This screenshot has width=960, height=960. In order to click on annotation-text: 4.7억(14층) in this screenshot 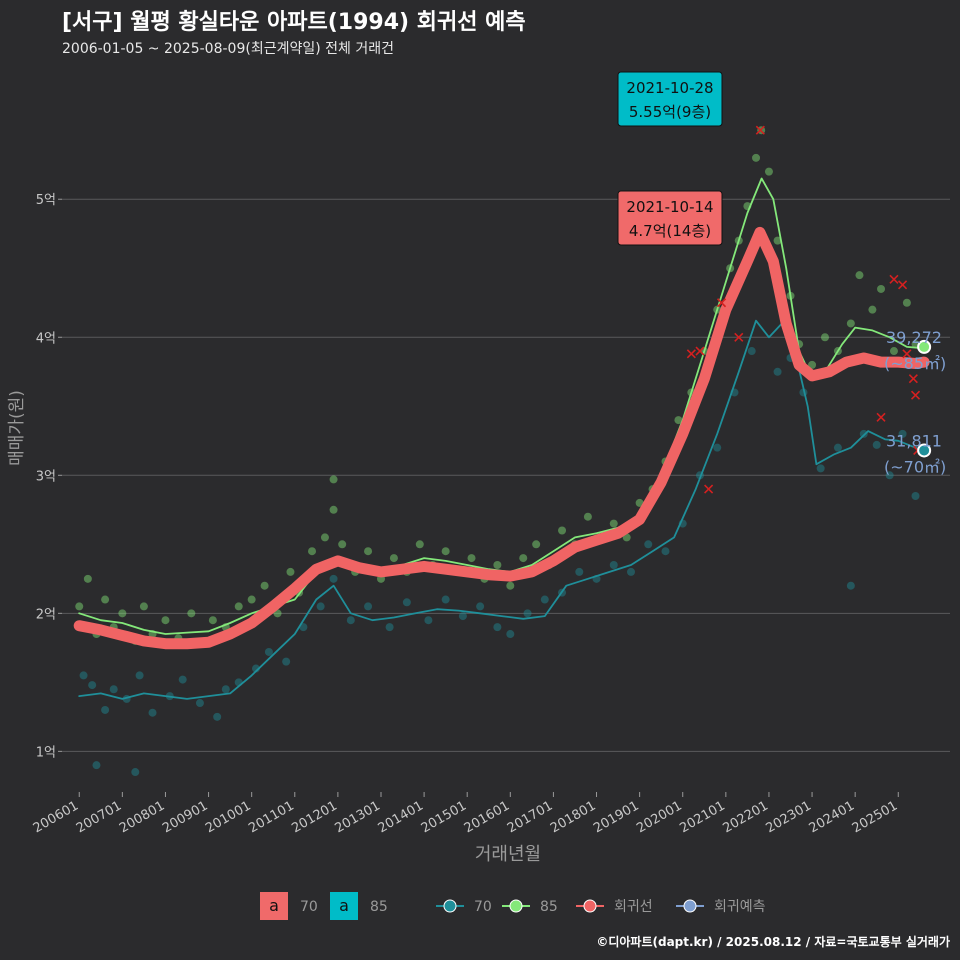, I will do `click(670, 231)`.